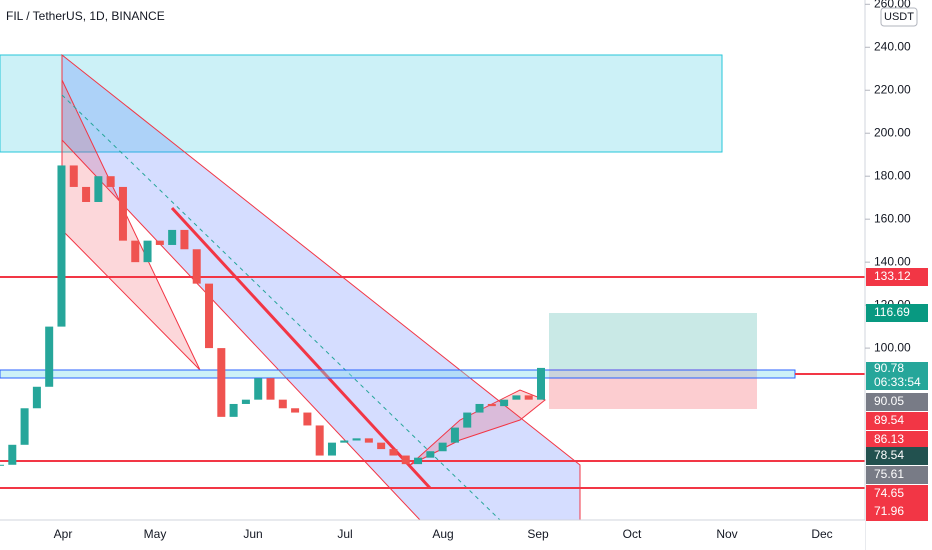 This screenshot has width=932, height=550. I want to click on x-tick-label: Sep, so click(538, 534).